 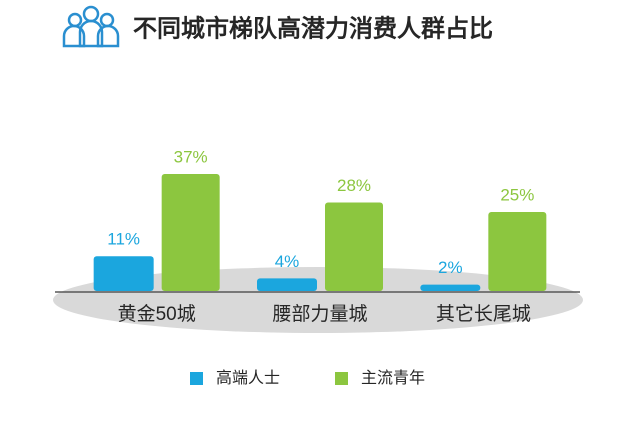 I want to click on value-label: 11%, so click(x=123, y=239).